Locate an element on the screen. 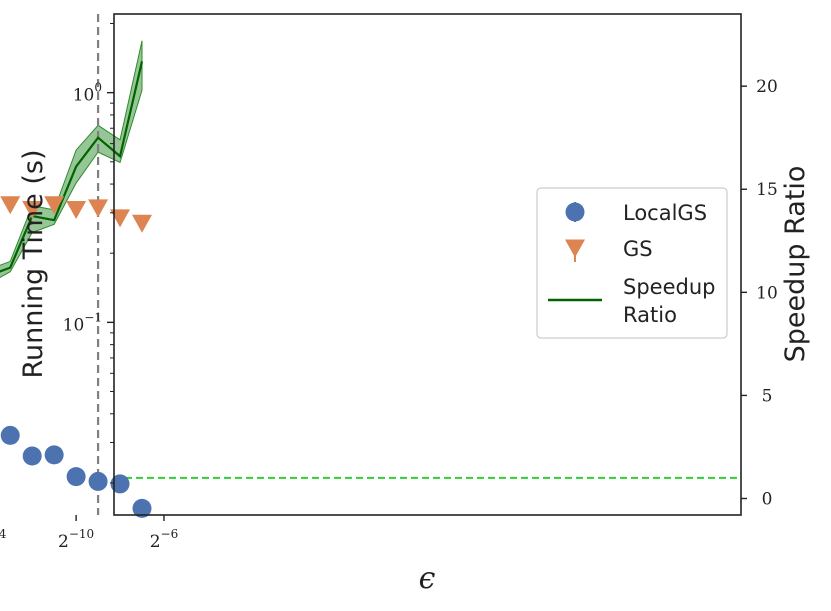 Image resolution: width=831 pixels, height=611 pixels. y-axis-left-label: Running Time (s) is located at coordinates (33, 263).